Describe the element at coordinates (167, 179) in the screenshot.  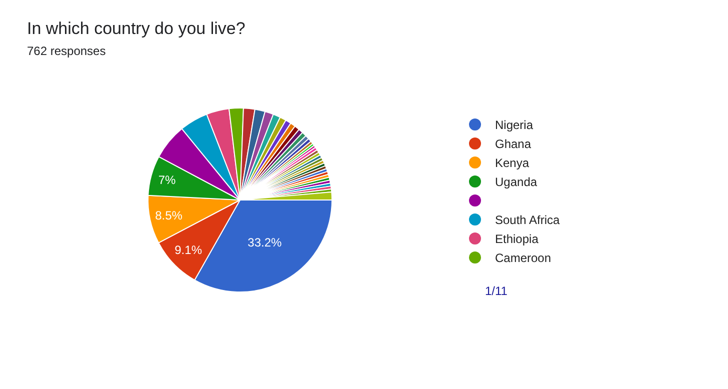
I see `data-label: 7%` at that location.